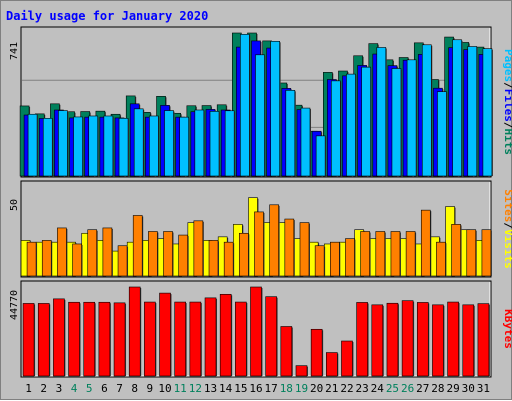  I want to click on day-label-27: 27, so click(422, 388).